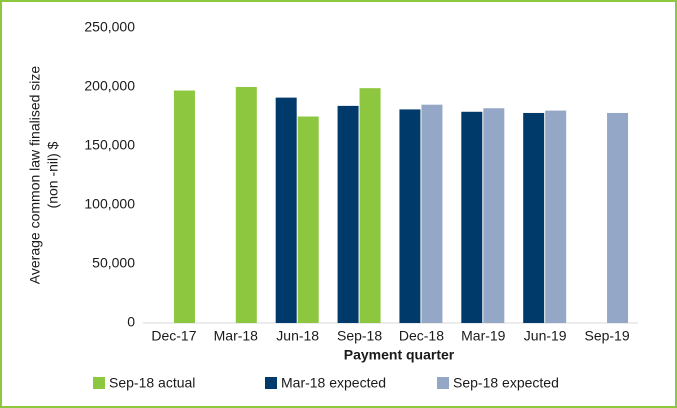 The image size is (677, 408). What do you see at coordinates (297, 336) in the screenshot?
I see `x-tick-label: Jun-18` at bounding box center [297, 336].